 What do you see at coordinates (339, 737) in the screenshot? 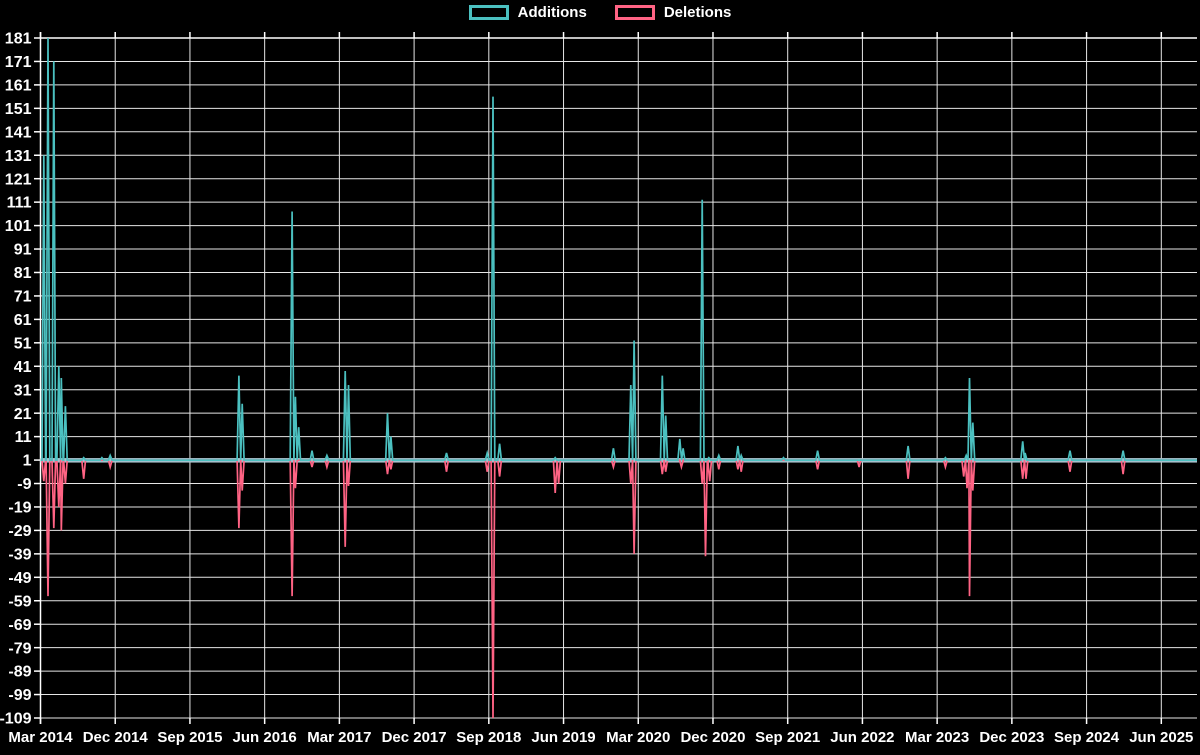
I see `svg-text: Mar 2017` at bounding box center [339, 737].